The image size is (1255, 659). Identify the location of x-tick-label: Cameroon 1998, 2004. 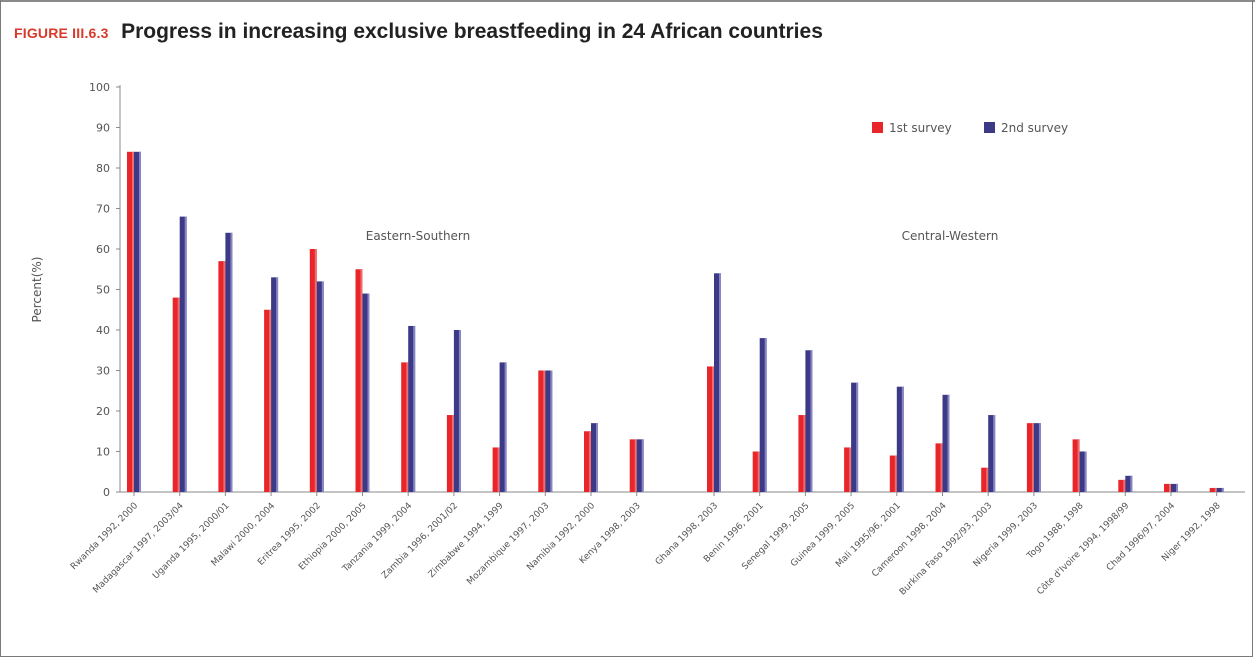
(909, 540).